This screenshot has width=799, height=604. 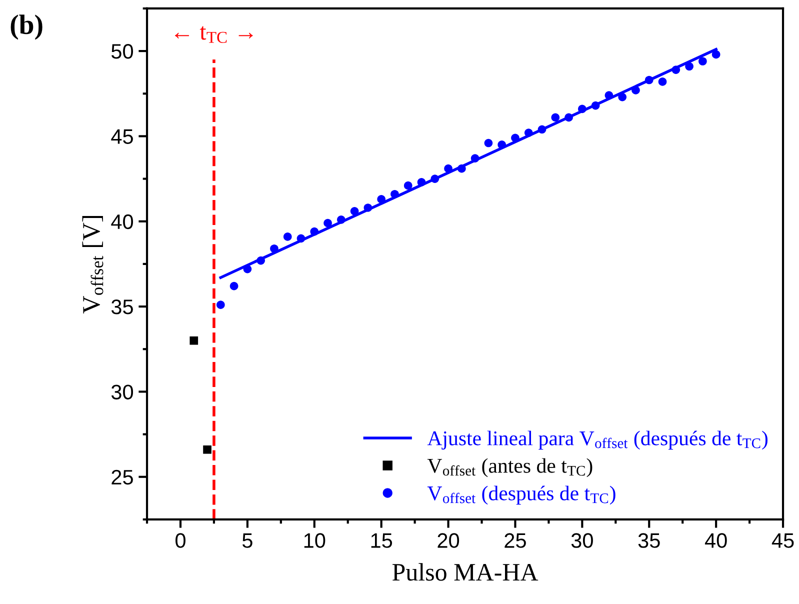 What do you see at coordinates (597, 440) in the screenshot?
I see `legend-label: Ajuste lineal para V$_{offset}$ (después de t$_{TC}$)` at bounding box center [597, 440].